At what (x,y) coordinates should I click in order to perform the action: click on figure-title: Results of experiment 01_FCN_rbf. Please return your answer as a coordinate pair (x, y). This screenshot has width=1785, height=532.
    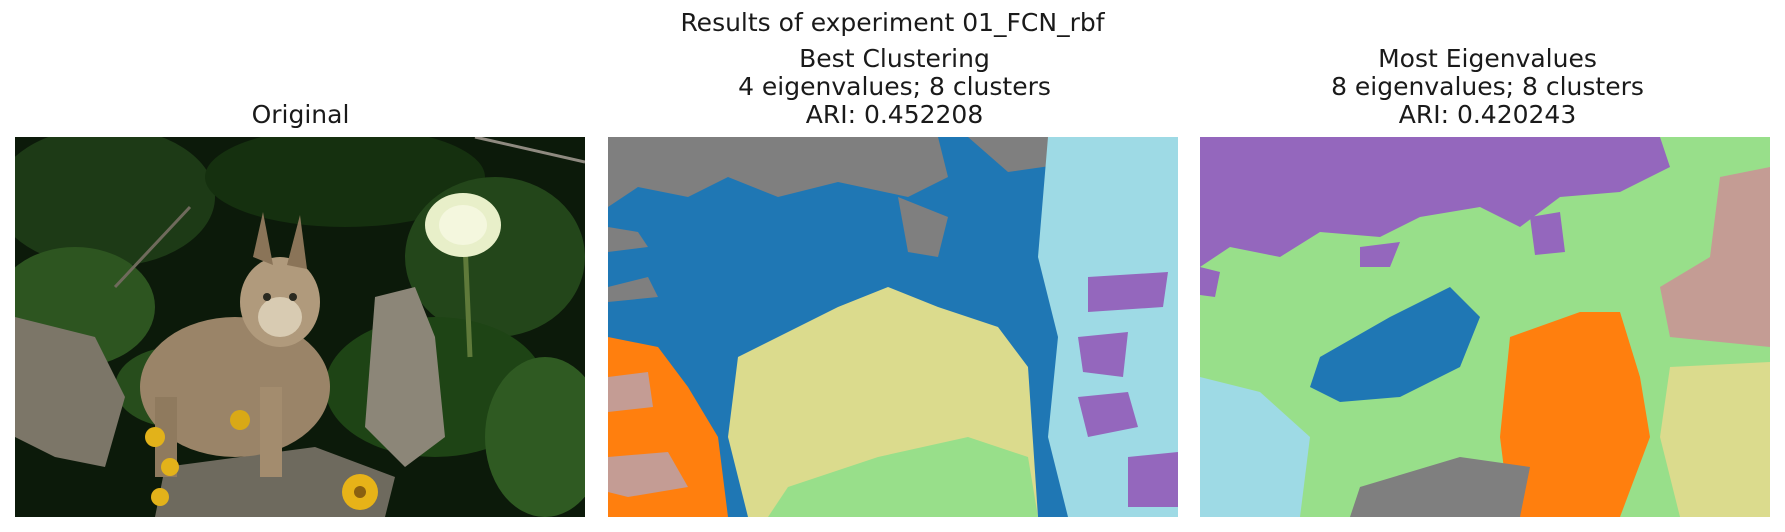
    Looking at the image, I should click on (892, 22).